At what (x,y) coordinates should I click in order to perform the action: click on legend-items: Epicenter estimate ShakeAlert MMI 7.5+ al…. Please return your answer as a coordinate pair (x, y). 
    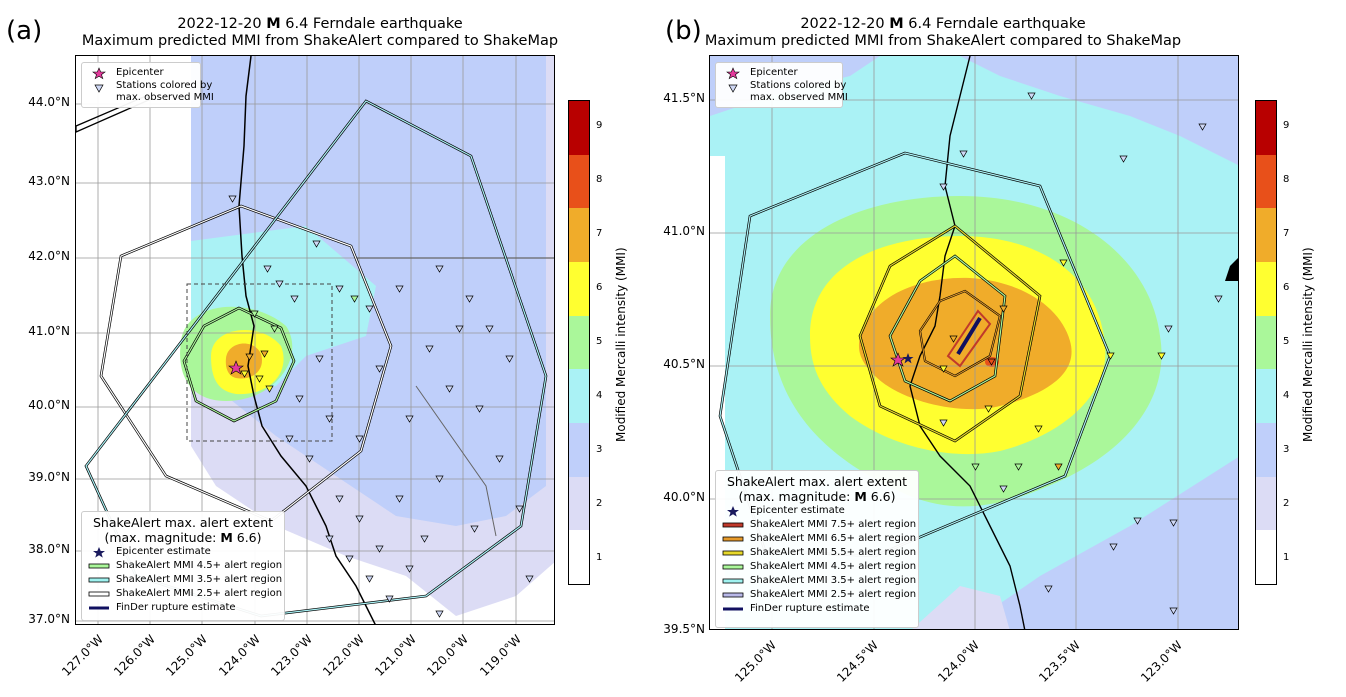
    Looking at the image, I should click on (817, 560).